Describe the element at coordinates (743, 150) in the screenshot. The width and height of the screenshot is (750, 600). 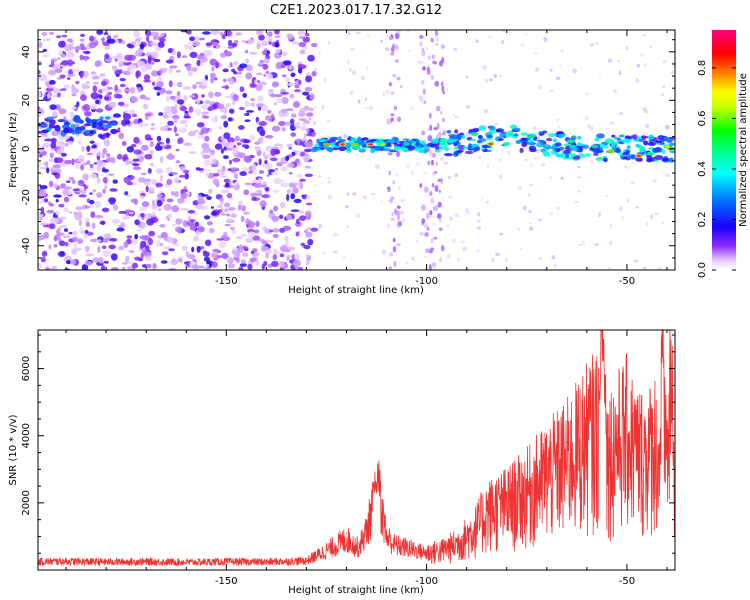
I see `colorbar-label: Normalized spectral amplitude` at that location.